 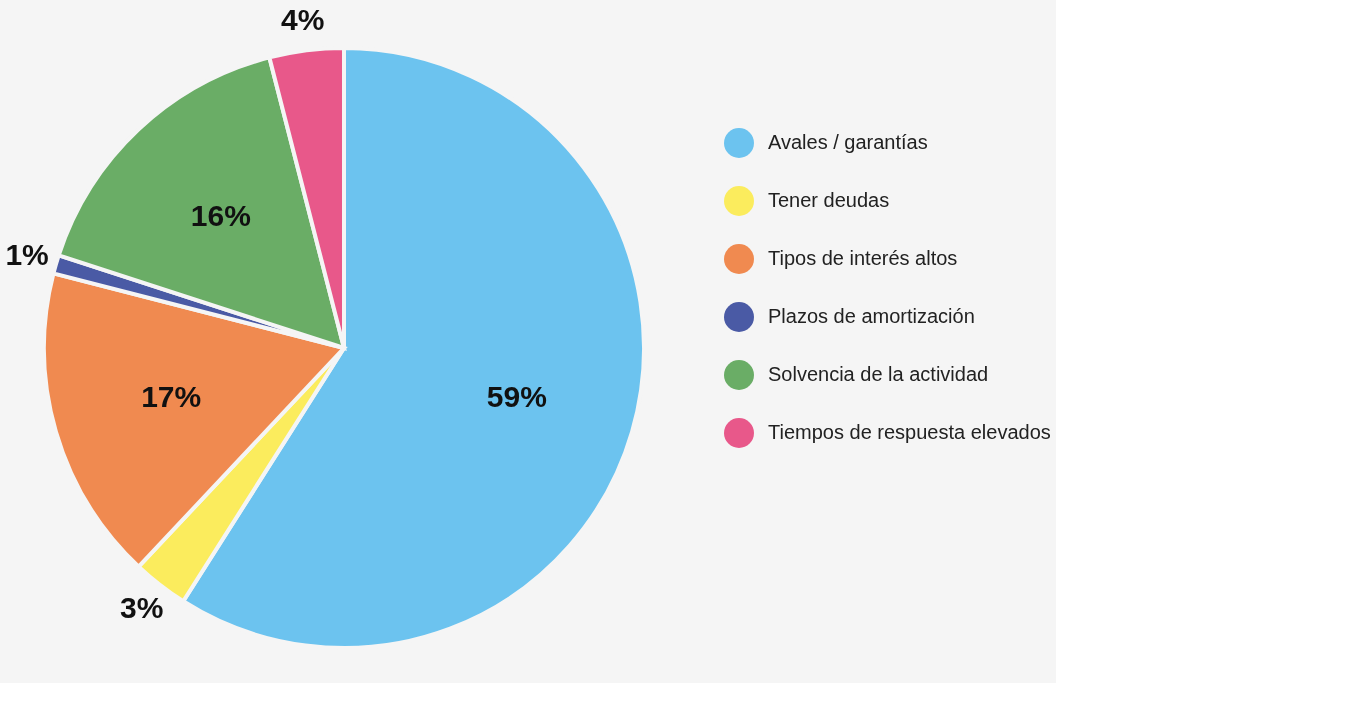 I want to click on legend-label: Plazos de amortización, so click(x=871, y=316).